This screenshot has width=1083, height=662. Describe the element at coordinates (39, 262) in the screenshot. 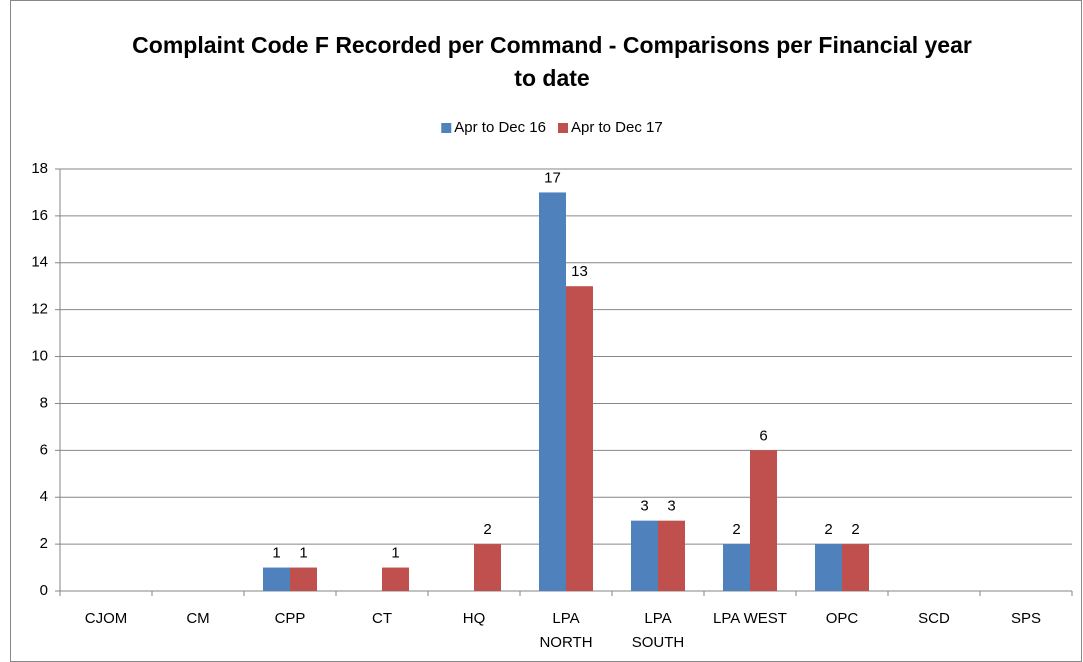

I see `y-tick-label: 14` at that location.